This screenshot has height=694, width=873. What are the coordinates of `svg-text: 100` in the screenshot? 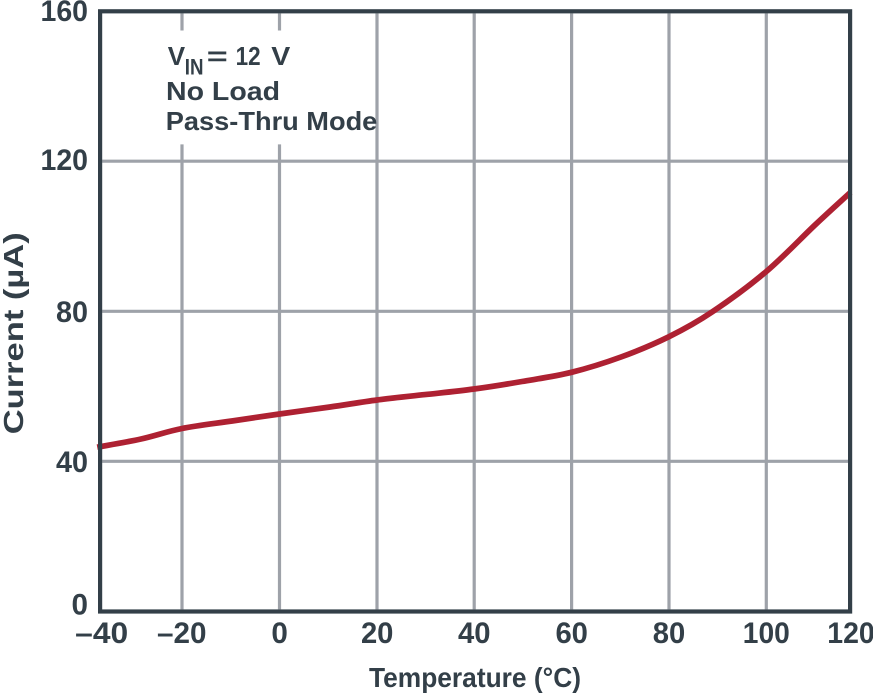 It's located at (766, 633).